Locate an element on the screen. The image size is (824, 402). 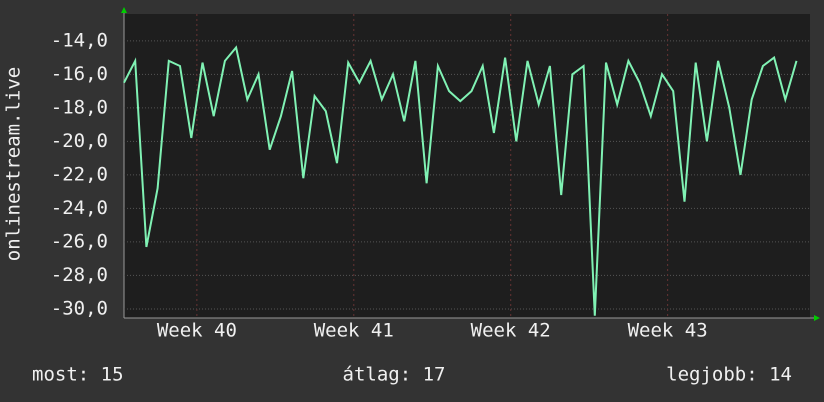
y-tick-label: -30,0 is located at coordinates (79, 308).